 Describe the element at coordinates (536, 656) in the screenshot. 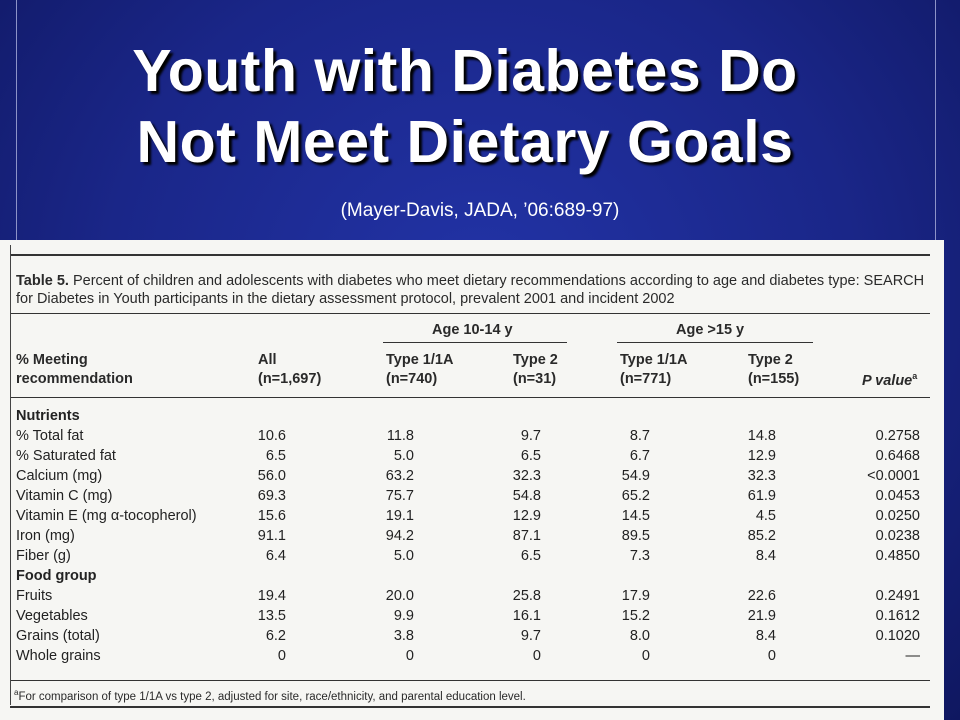

I see `cell-b: 0` at that location.